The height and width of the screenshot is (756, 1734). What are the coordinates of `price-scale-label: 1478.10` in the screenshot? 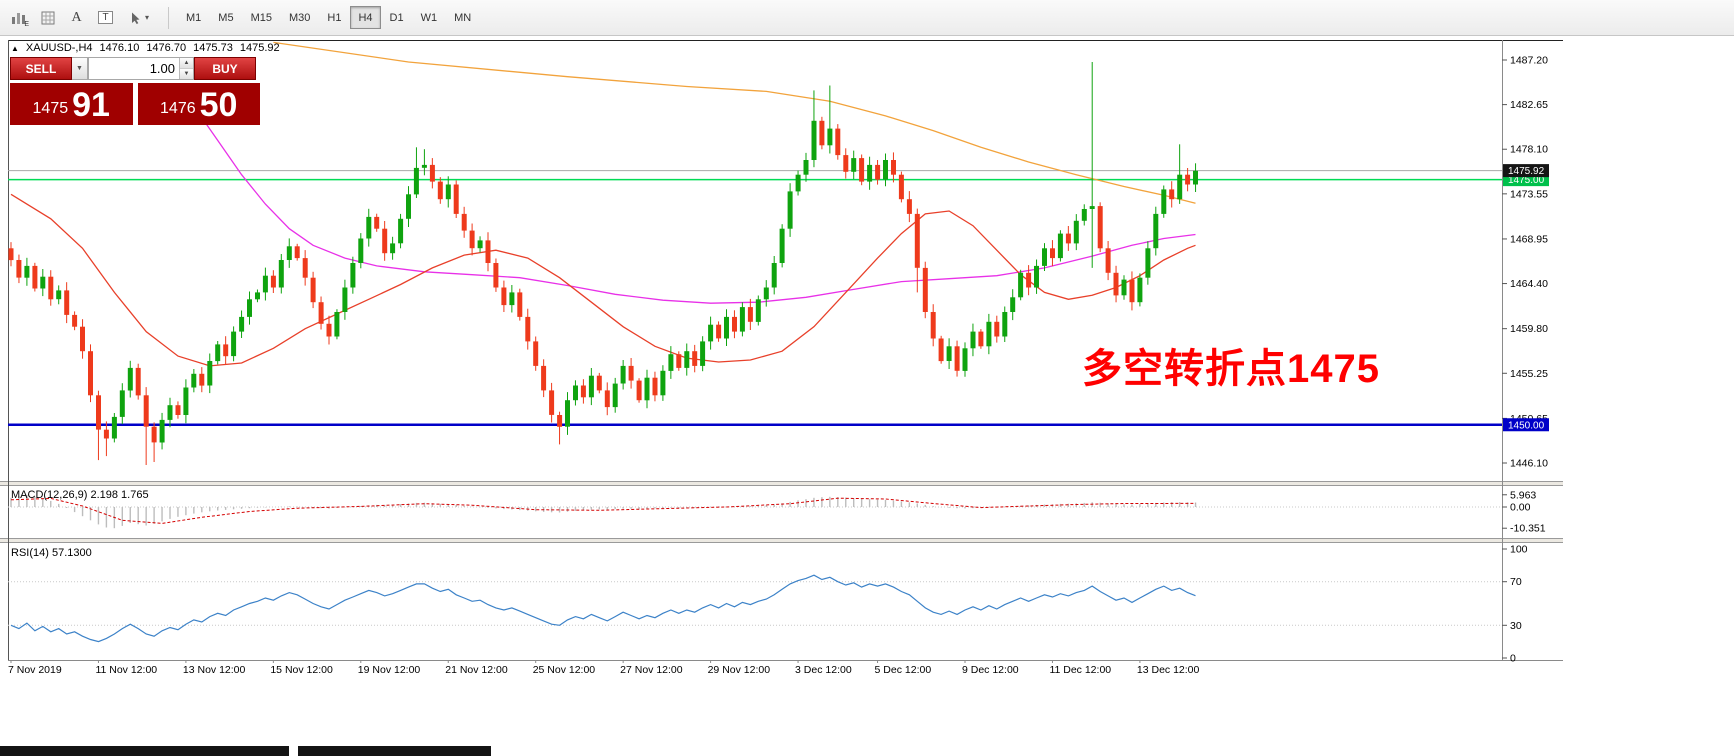 It's located at (1529, 150).